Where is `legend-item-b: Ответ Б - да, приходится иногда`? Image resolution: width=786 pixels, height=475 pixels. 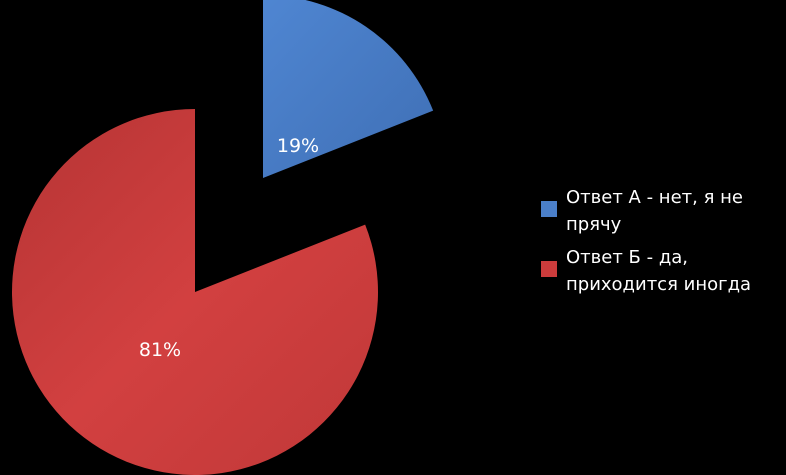
legend-item-b: Ответ Б - да, приходится иногда is located at coordinates (663, 271).